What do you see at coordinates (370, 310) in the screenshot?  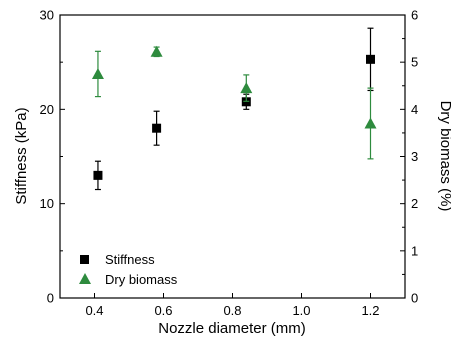 I see `x-tick-label: 1.2` at bounding box center [370, 310].